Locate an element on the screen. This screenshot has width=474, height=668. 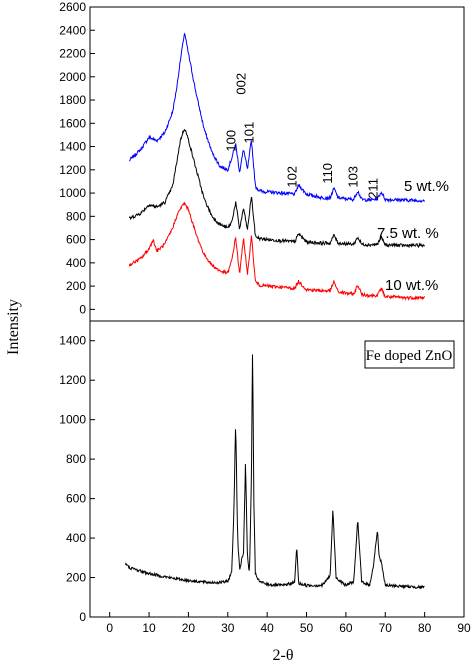
peak-label: 002 is located at coordinates (241, 84).